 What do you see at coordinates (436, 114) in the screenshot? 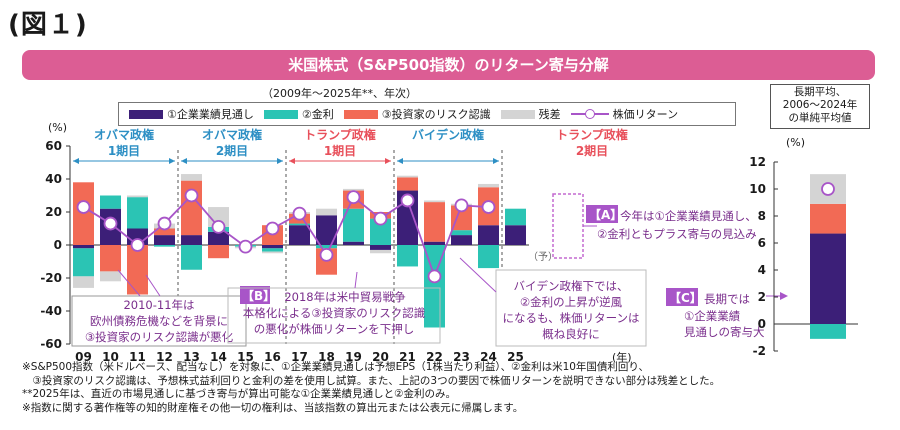
I see `legend-label-risk: ③投資家のリスク認識` at bounding box center [436, 114].